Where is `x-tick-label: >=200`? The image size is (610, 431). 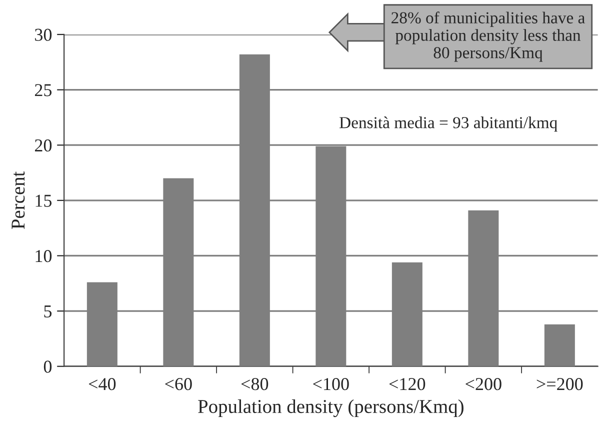
x-tick-label: >=200 is located at coordinates (559, 384).